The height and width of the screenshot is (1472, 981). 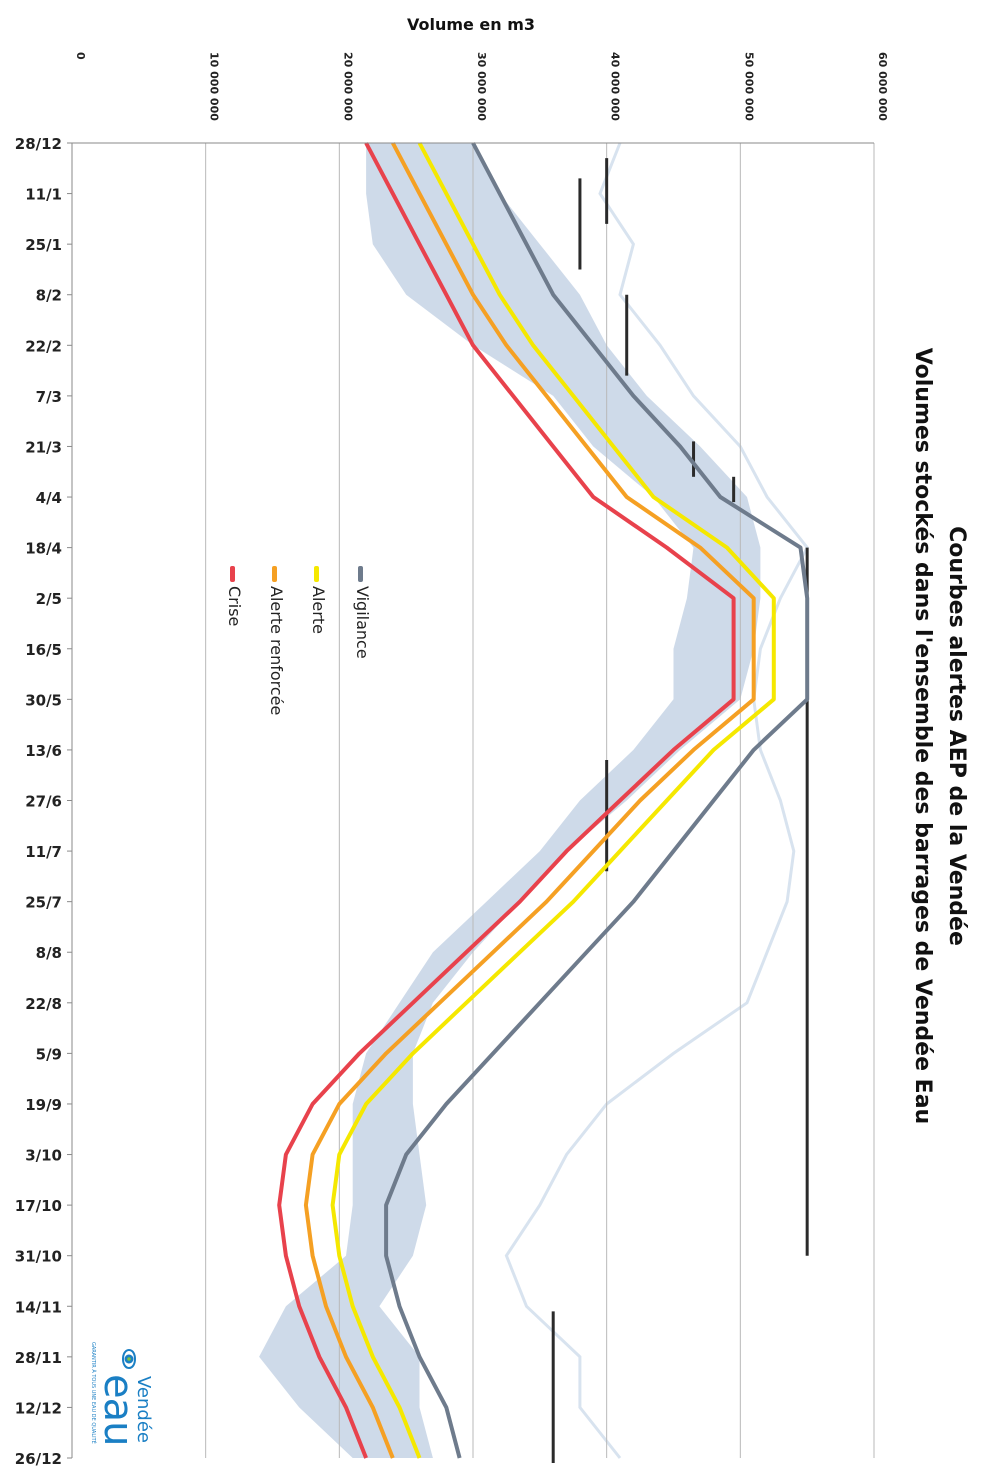 I want to click on category-tick-label: 30/5, so click(x=43, y=700).